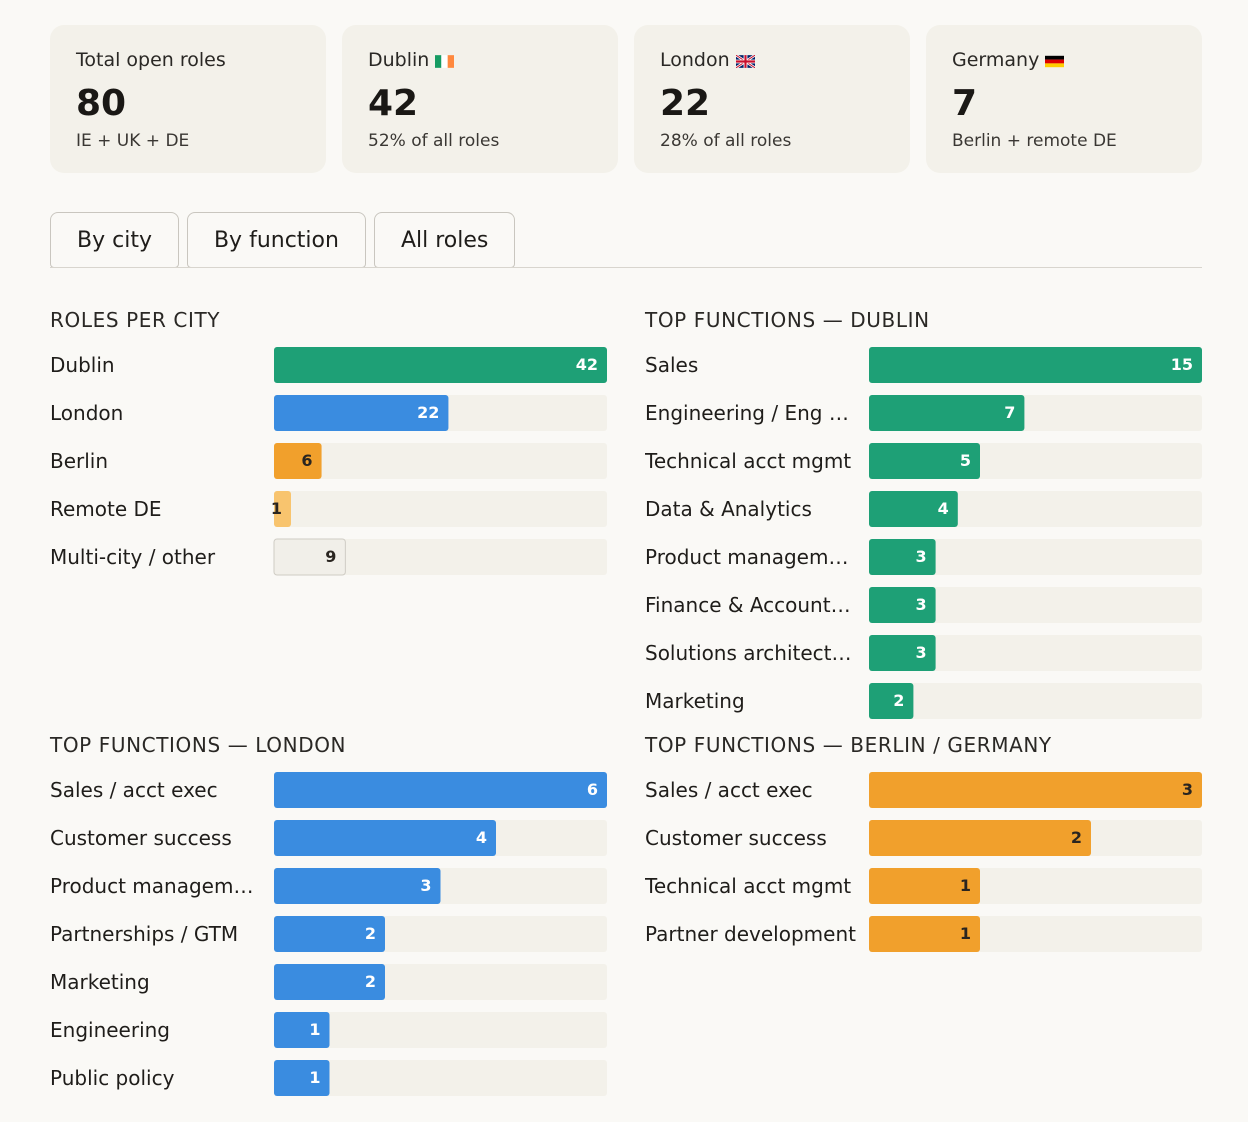 Image resolution: width=1248 pixels, height=1122 pixels. Describe the element at coordinates (112, 1078) in the screenshot. I see `category-label: Public policy` at that location.